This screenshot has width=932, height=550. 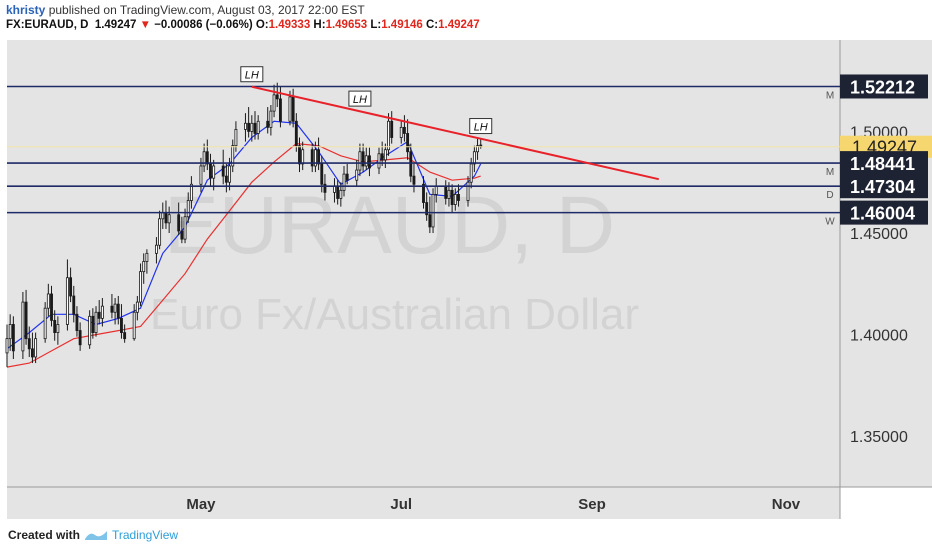 I want to click on close-label: C:, so click(x=432, y=25).